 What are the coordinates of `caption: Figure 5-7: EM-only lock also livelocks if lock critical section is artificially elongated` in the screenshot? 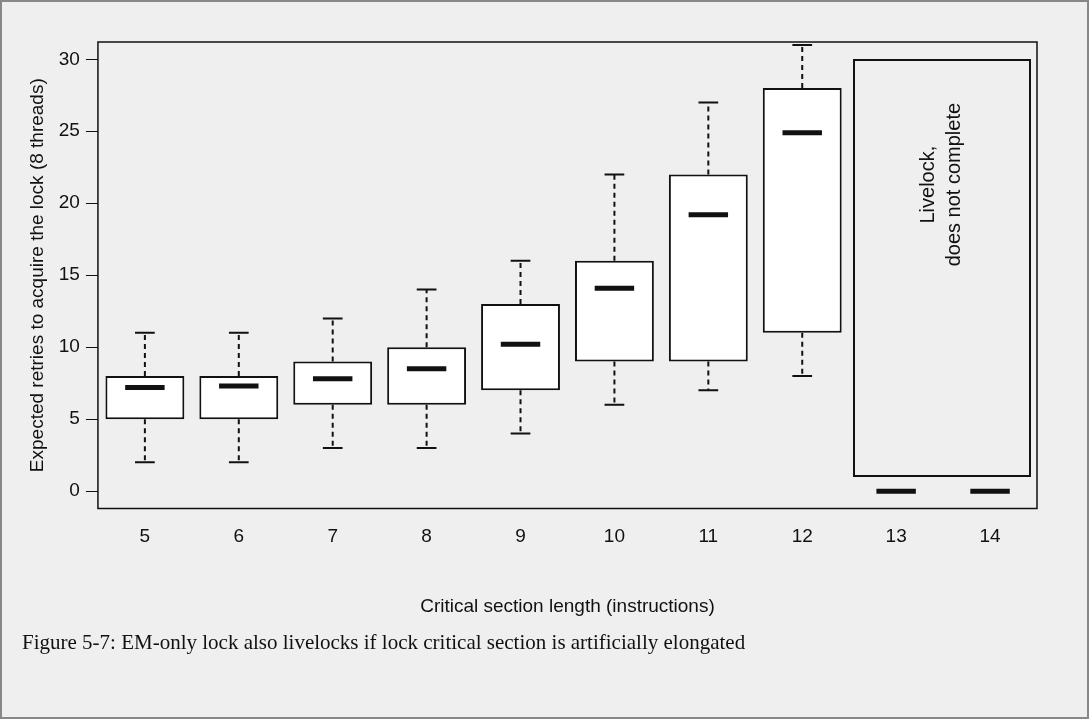 It's located at (384, 642).